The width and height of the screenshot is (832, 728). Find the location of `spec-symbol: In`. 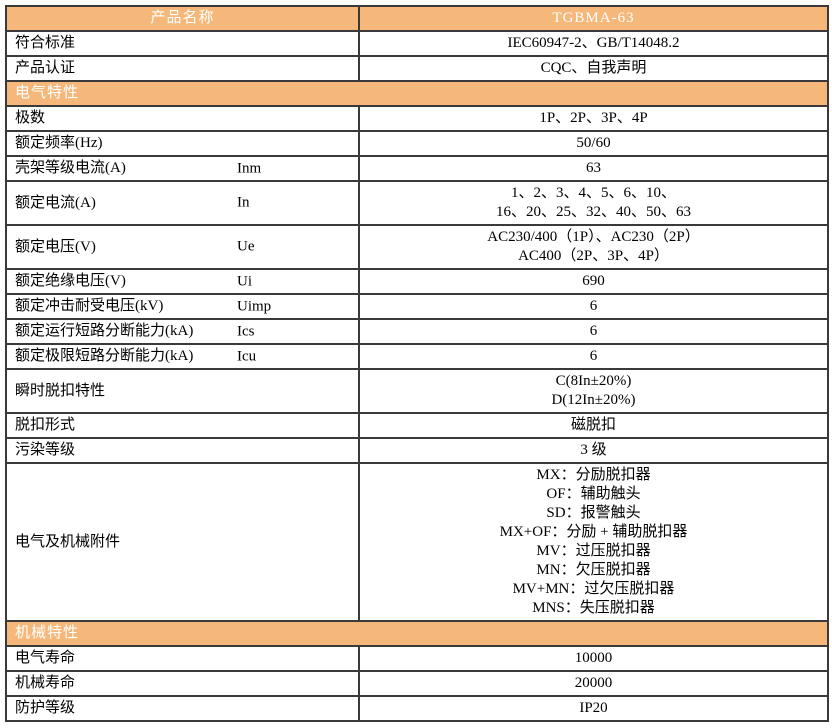

spec-symbol: In is located at coordinates (243, 202).